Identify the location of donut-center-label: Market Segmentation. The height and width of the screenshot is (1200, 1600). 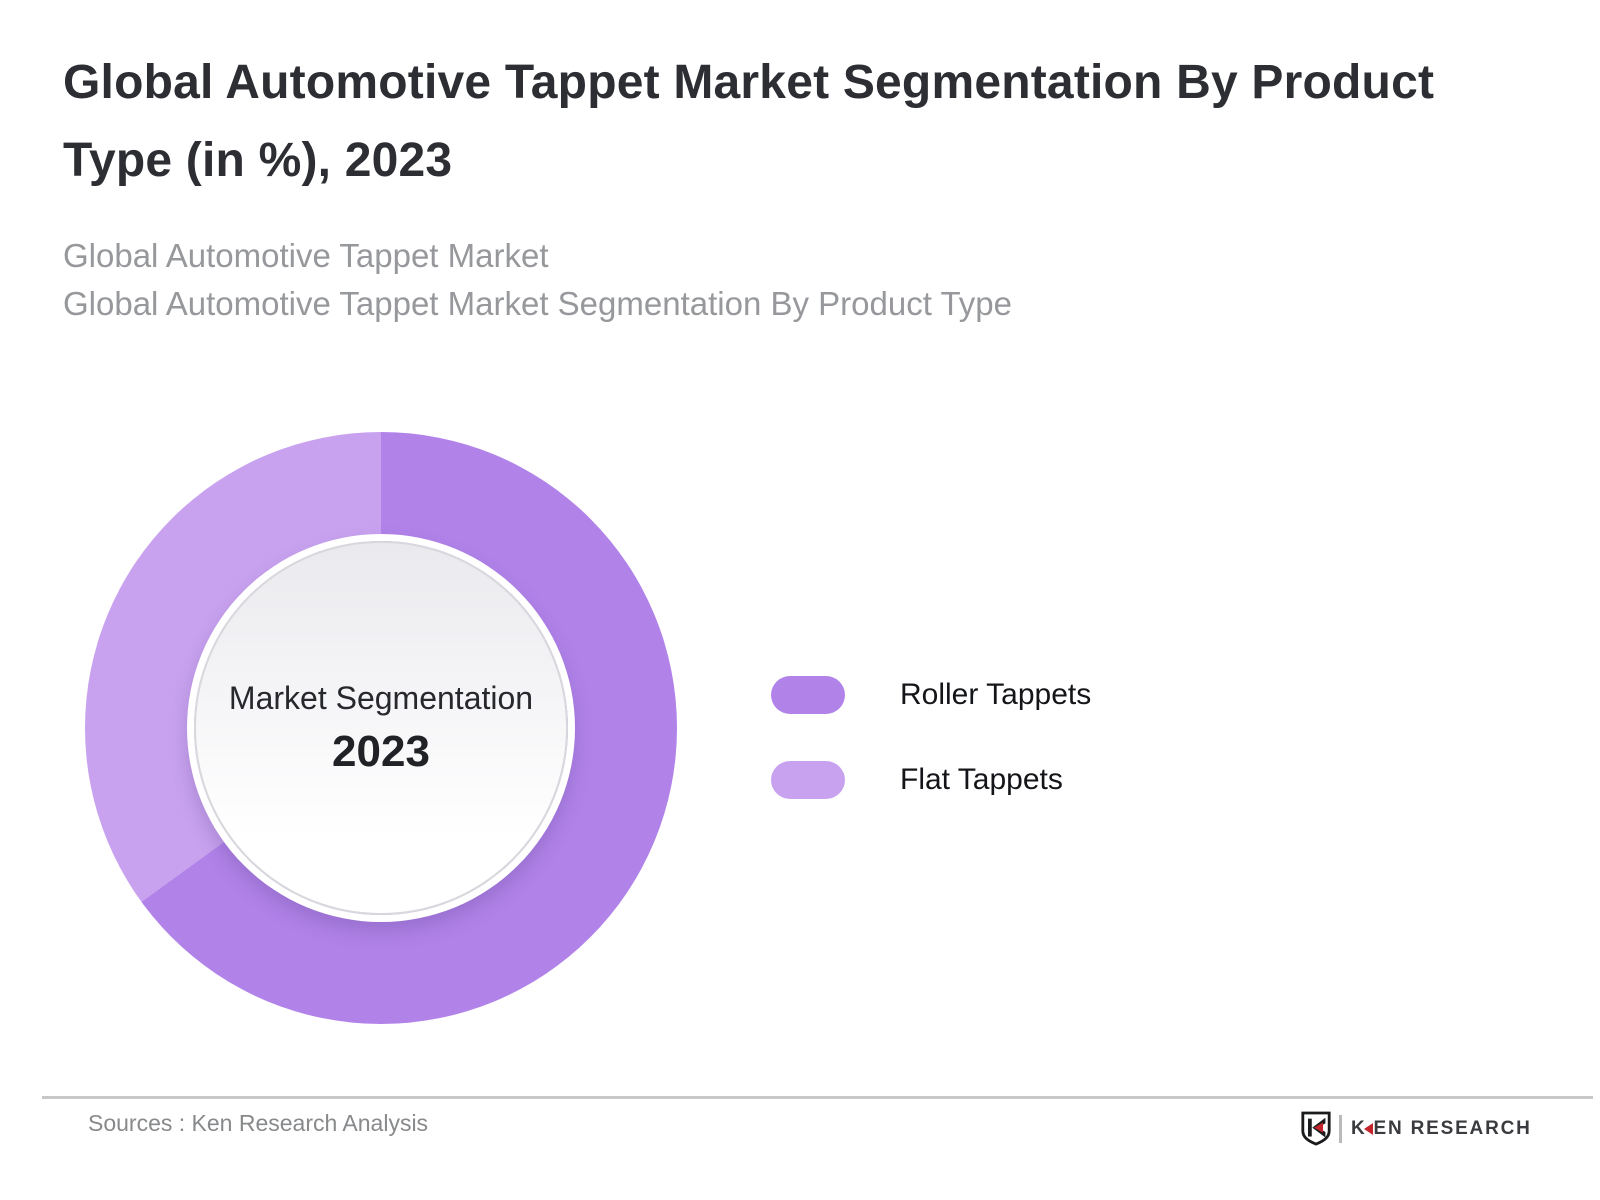
(381, 697).